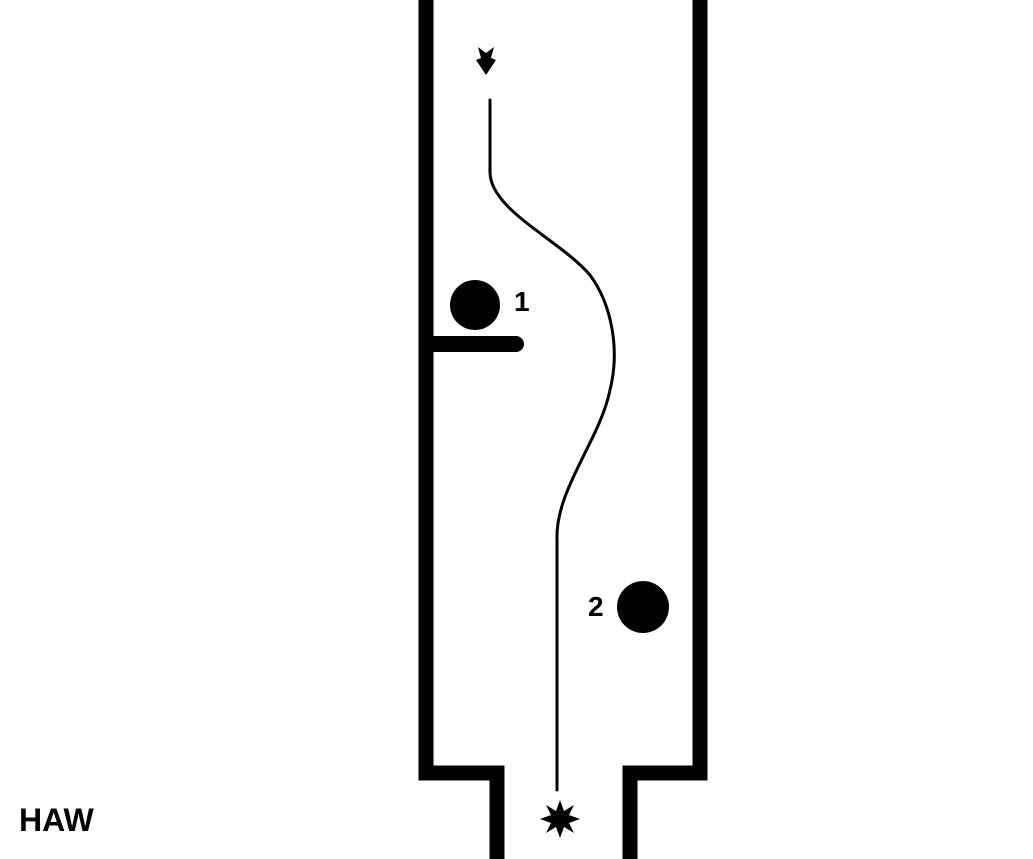 Image resolution: width=1033 pixels, height=859 pixels. I want to click on corner-code-label: HAW, so click(56, 820).